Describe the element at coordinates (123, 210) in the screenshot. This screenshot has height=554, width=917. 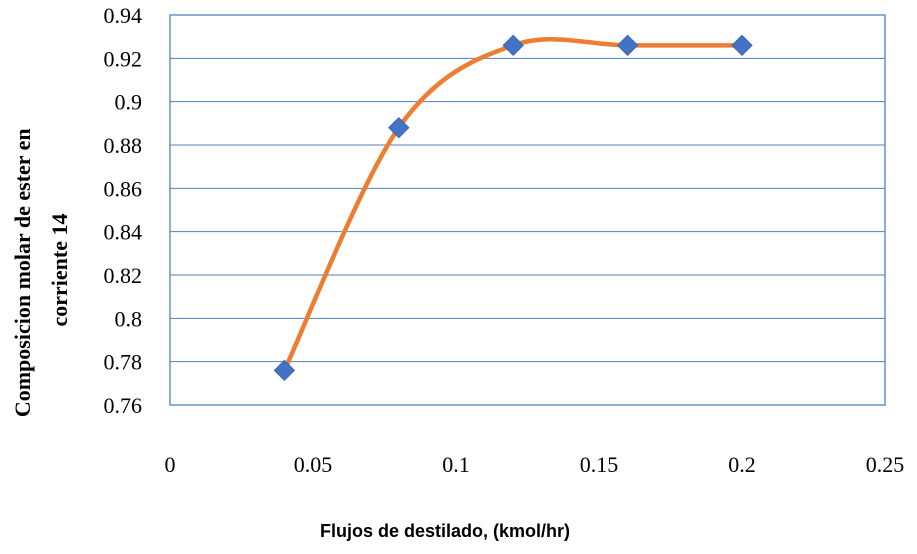
I see `y-axis-ticks: 0.76 0.78 0.8 0.82 0.84 0.86 0.88 0.9 0.92 0.94` at that location.